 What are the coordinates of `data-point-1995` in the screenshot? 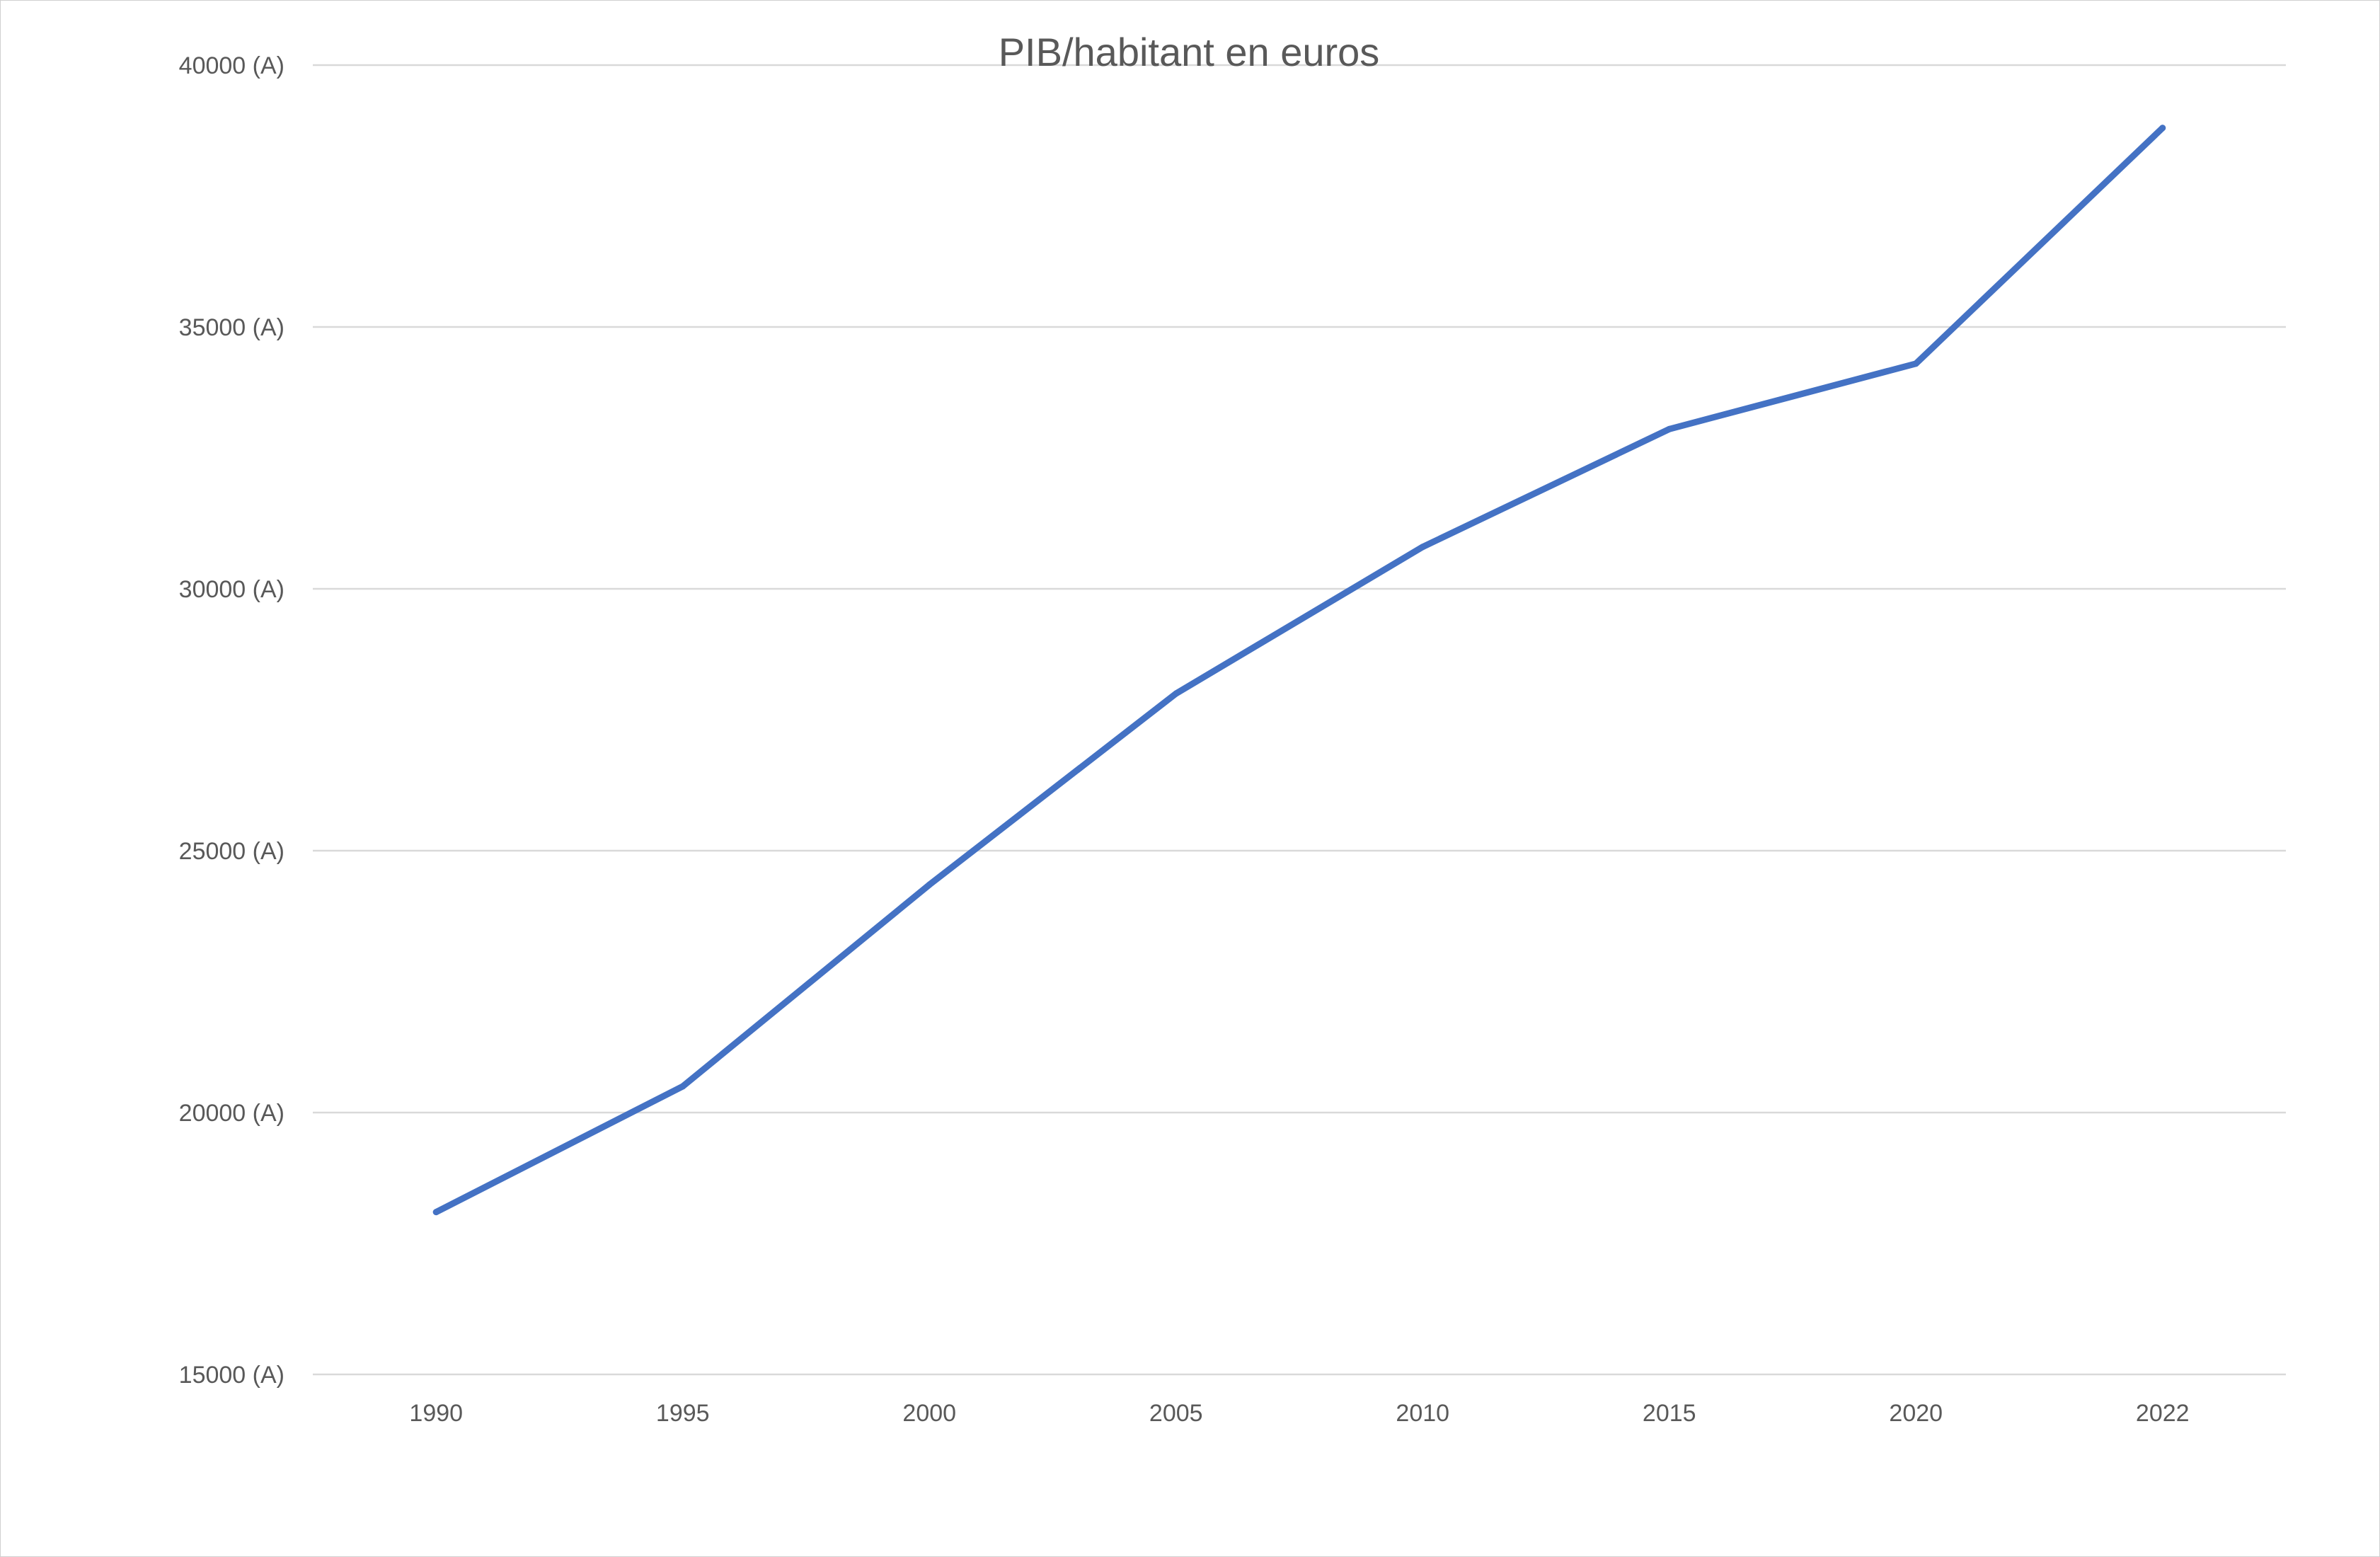 It's located at (682, 1087).